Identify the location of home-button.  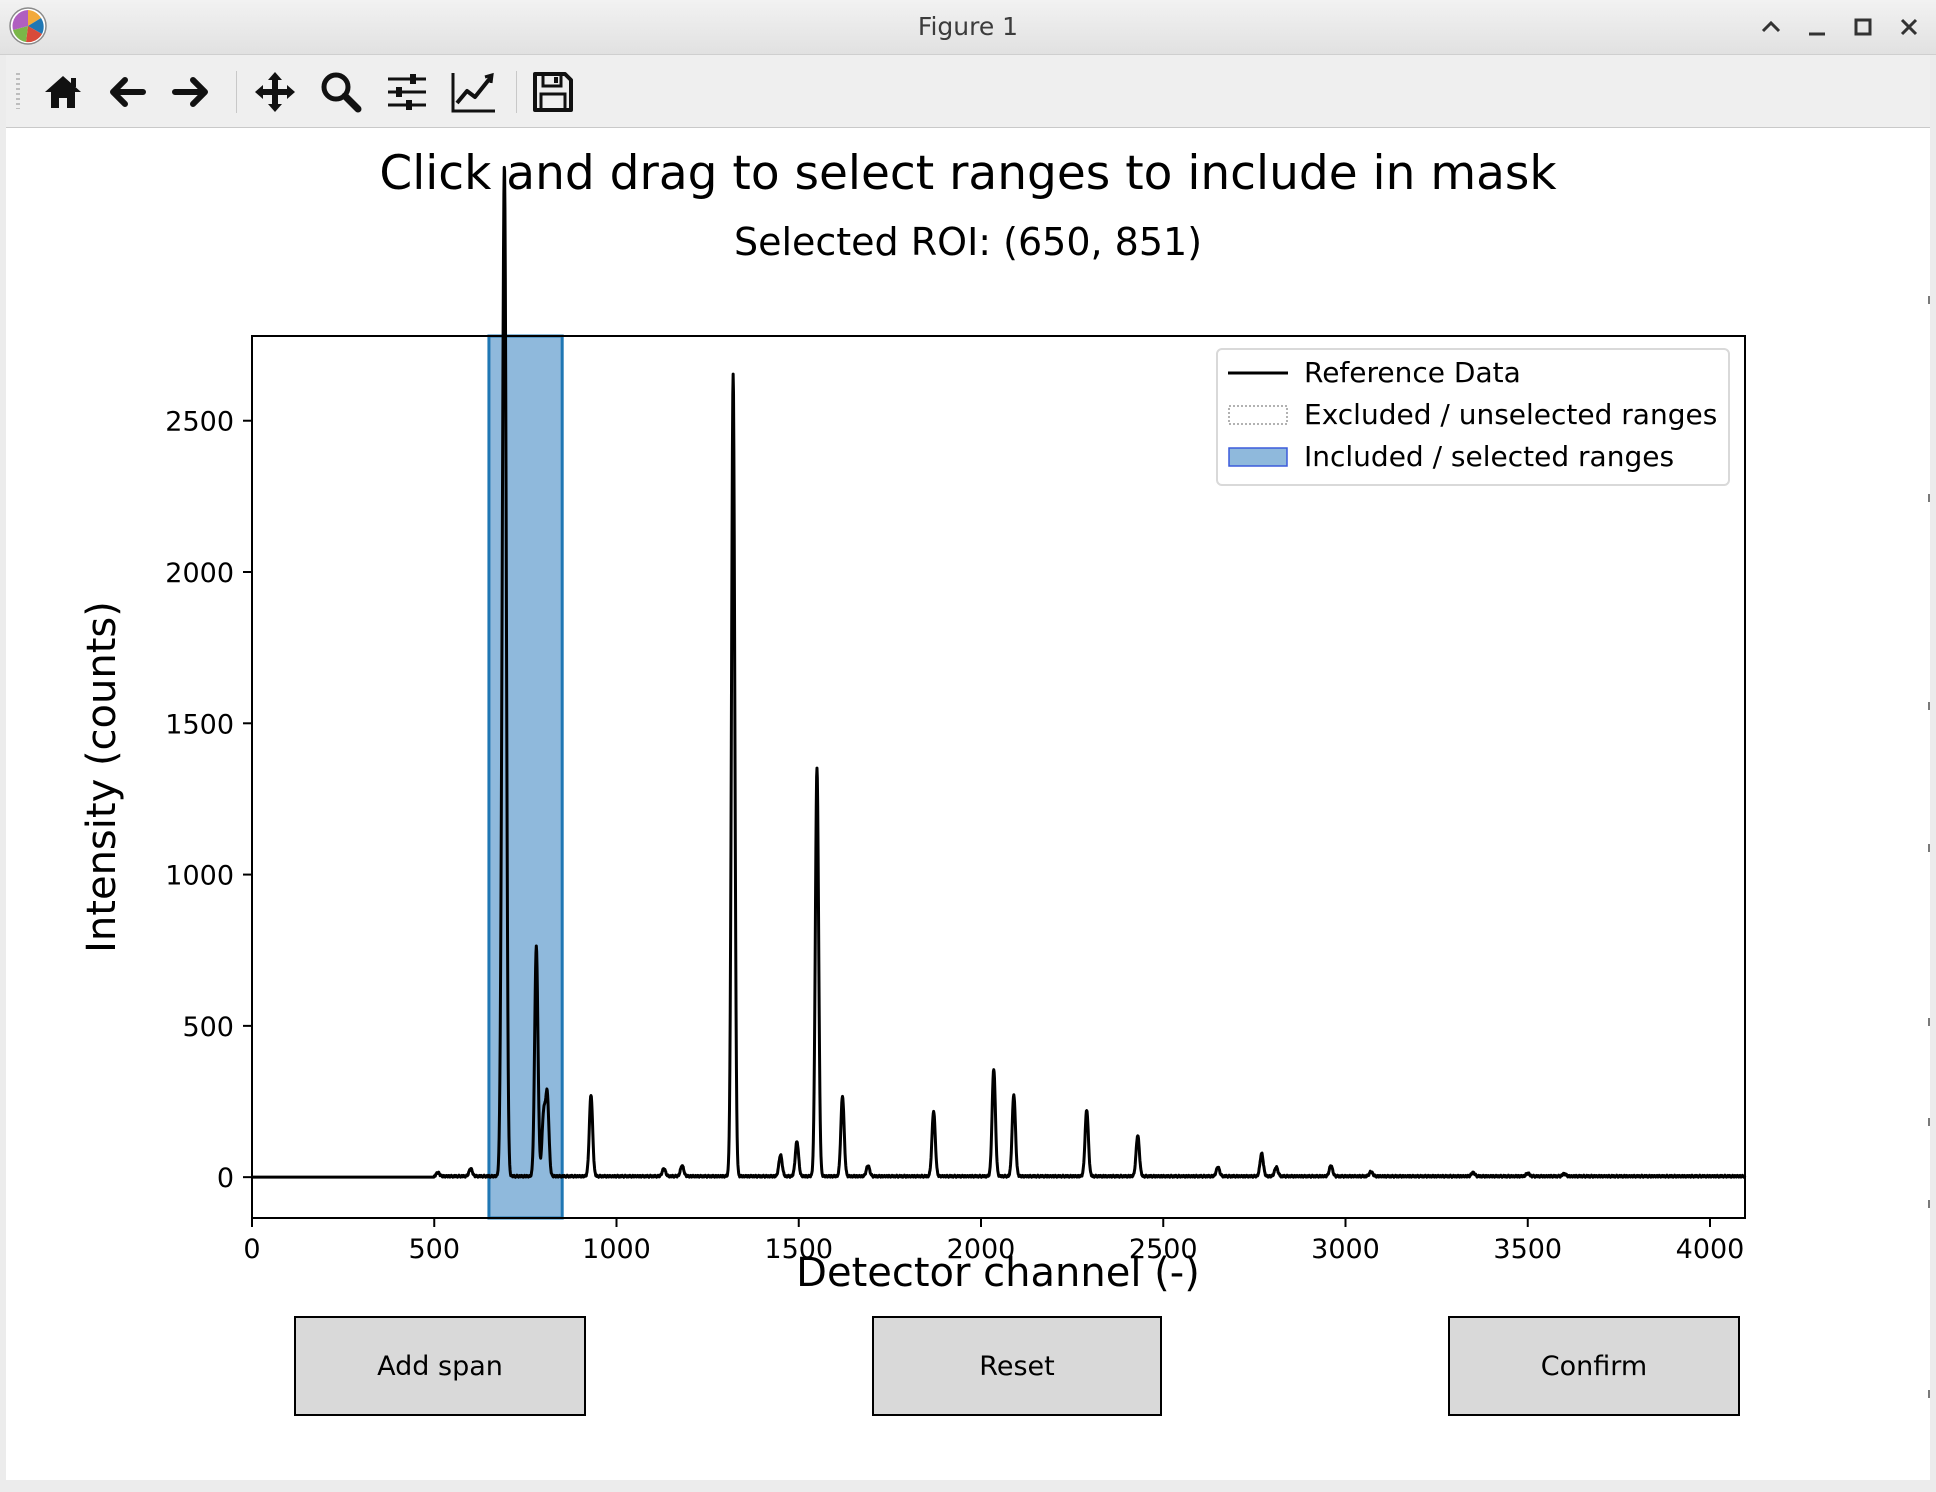
(63, 92).